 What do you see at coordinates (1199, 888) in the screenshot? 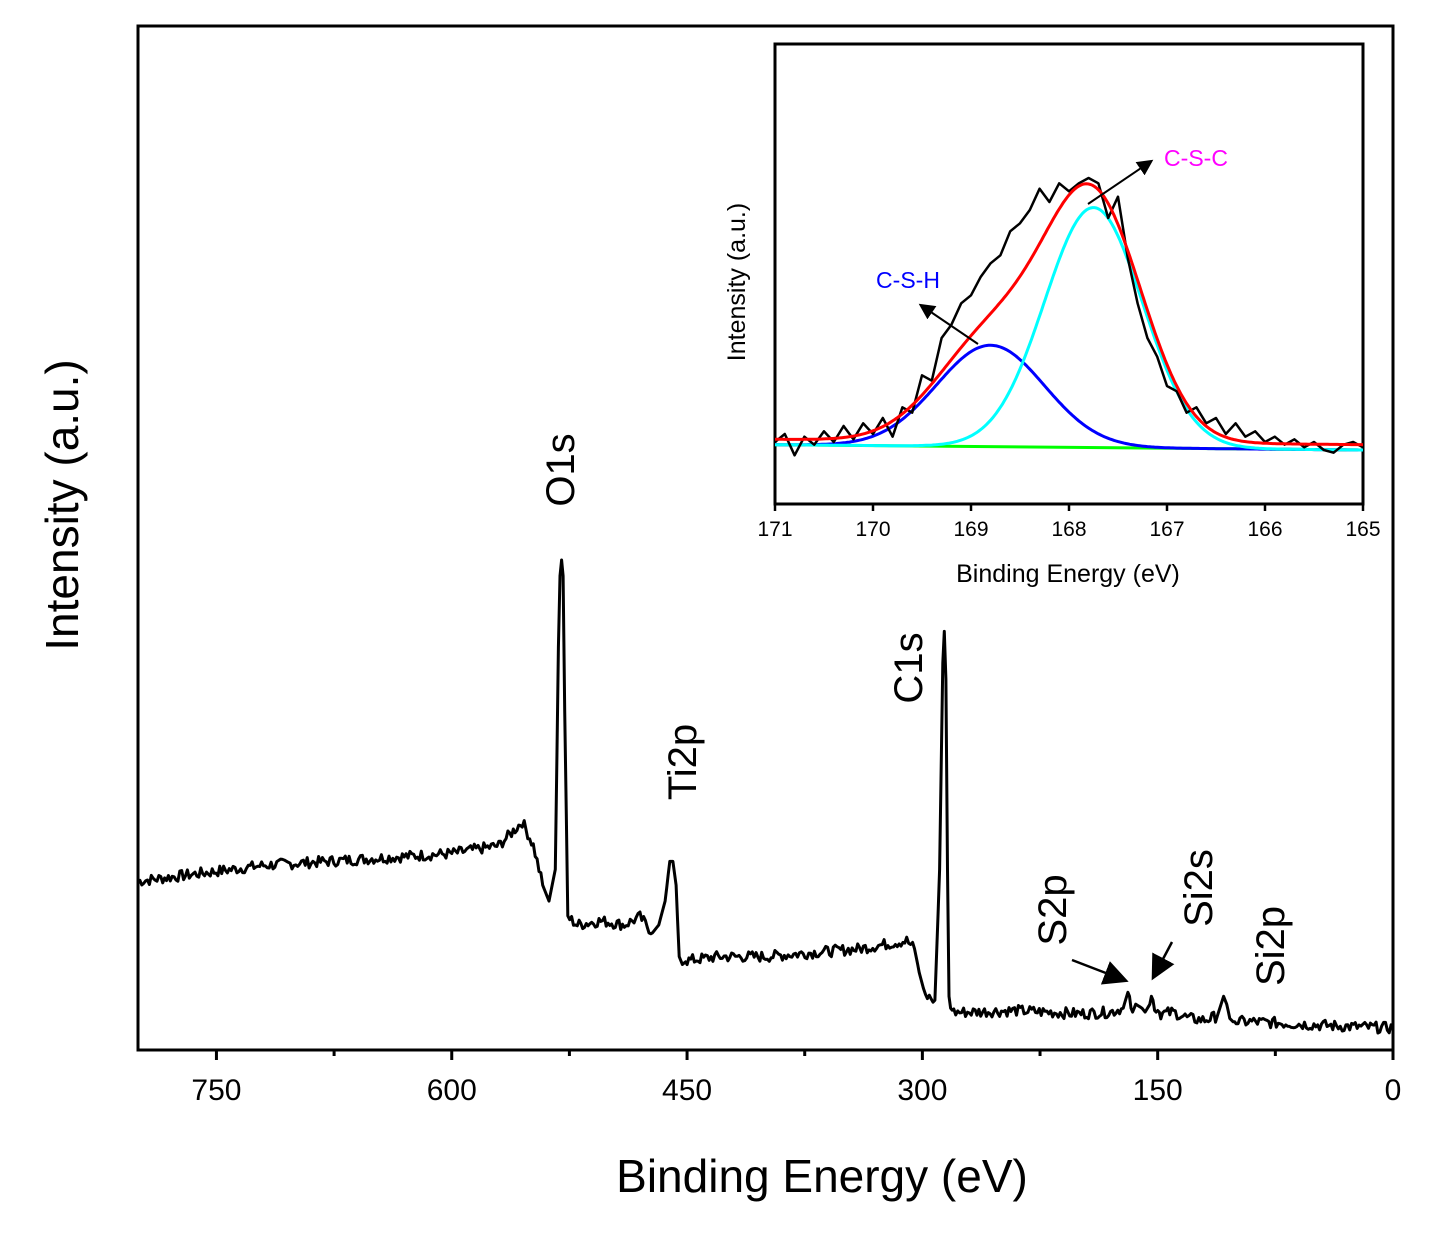
I see `peak-label-si2s: Si2s` at bounding box center [1199, 888].